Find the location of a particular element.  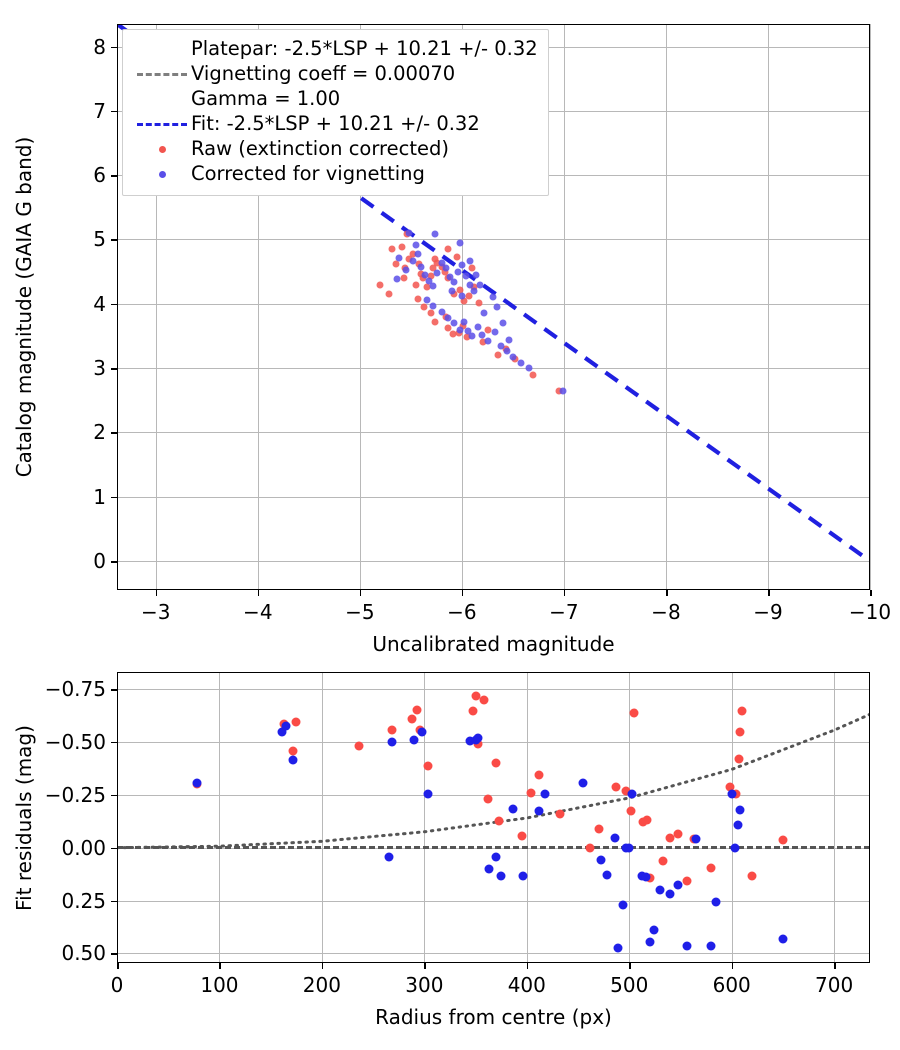

x-tick-label: −9 is located at coordinates (768, 612).